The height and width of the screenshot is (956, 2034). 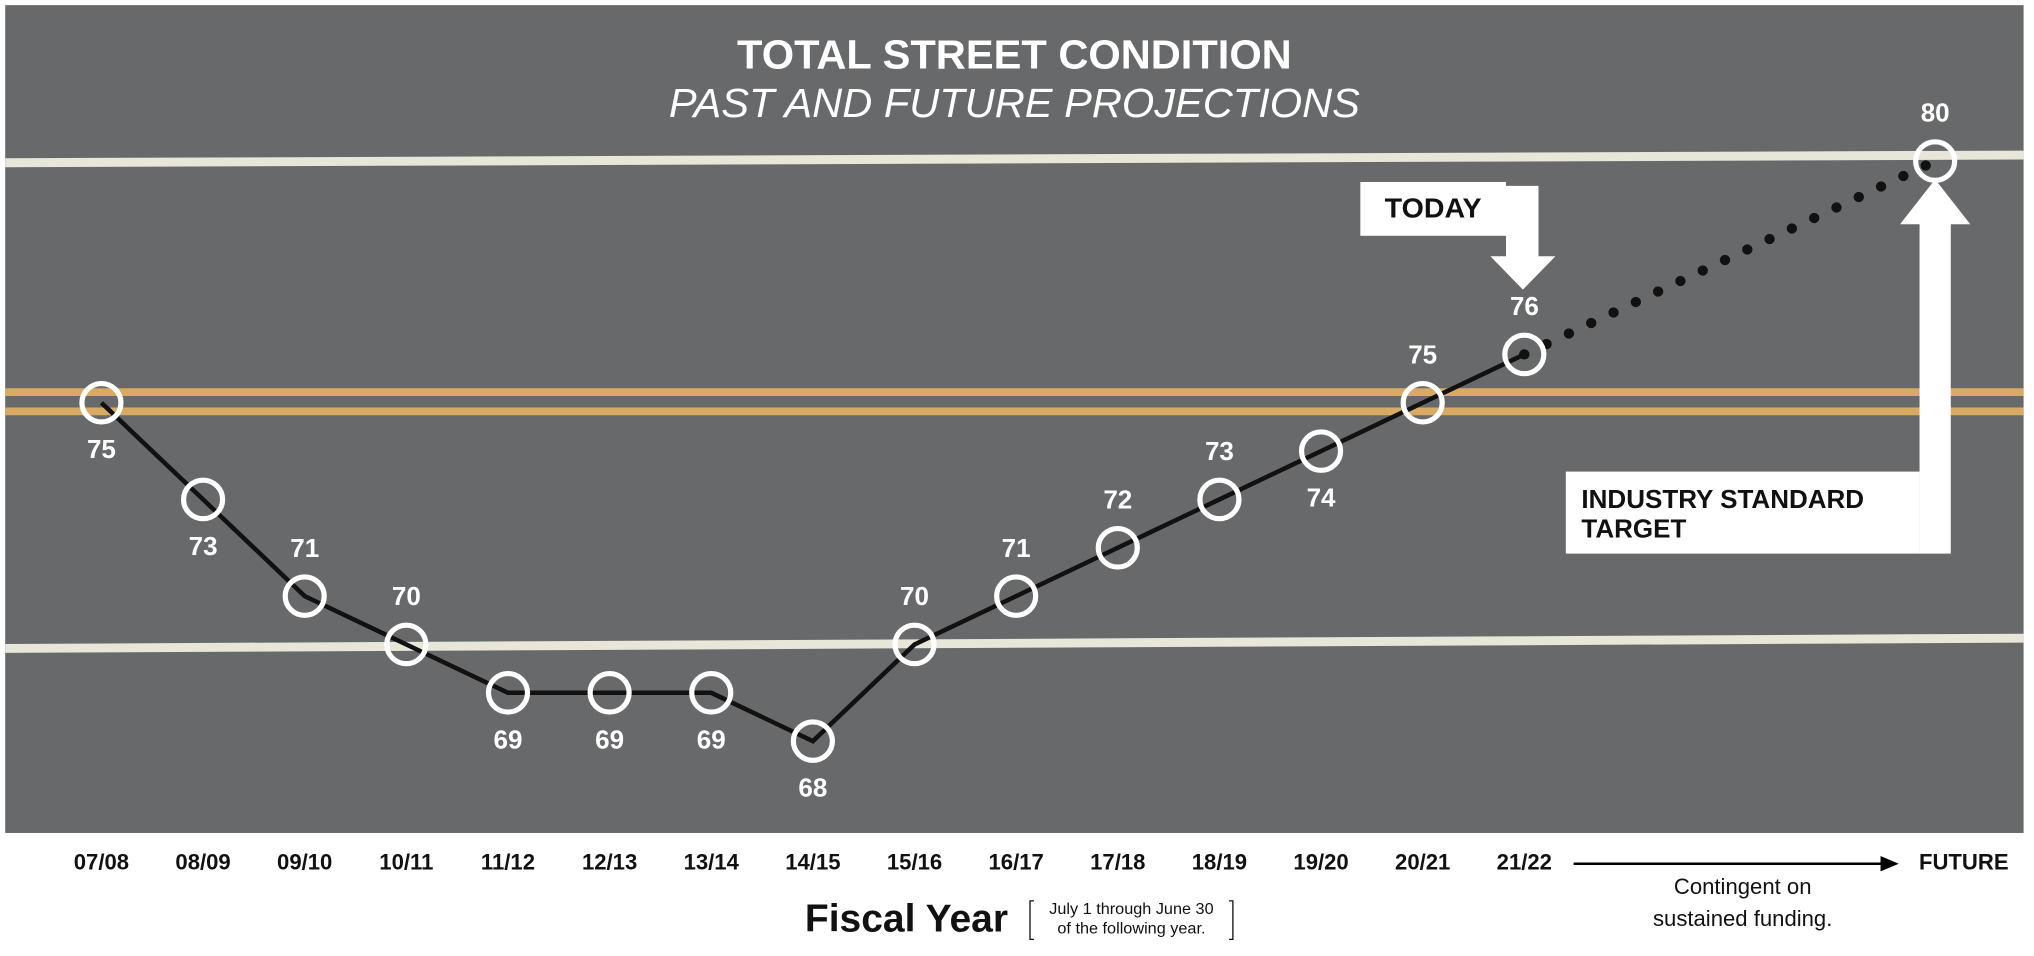 What do you see at coordinates (1523, 237) in the screenshot?
I see `today-arrow` at bounding box center [1523, 237].